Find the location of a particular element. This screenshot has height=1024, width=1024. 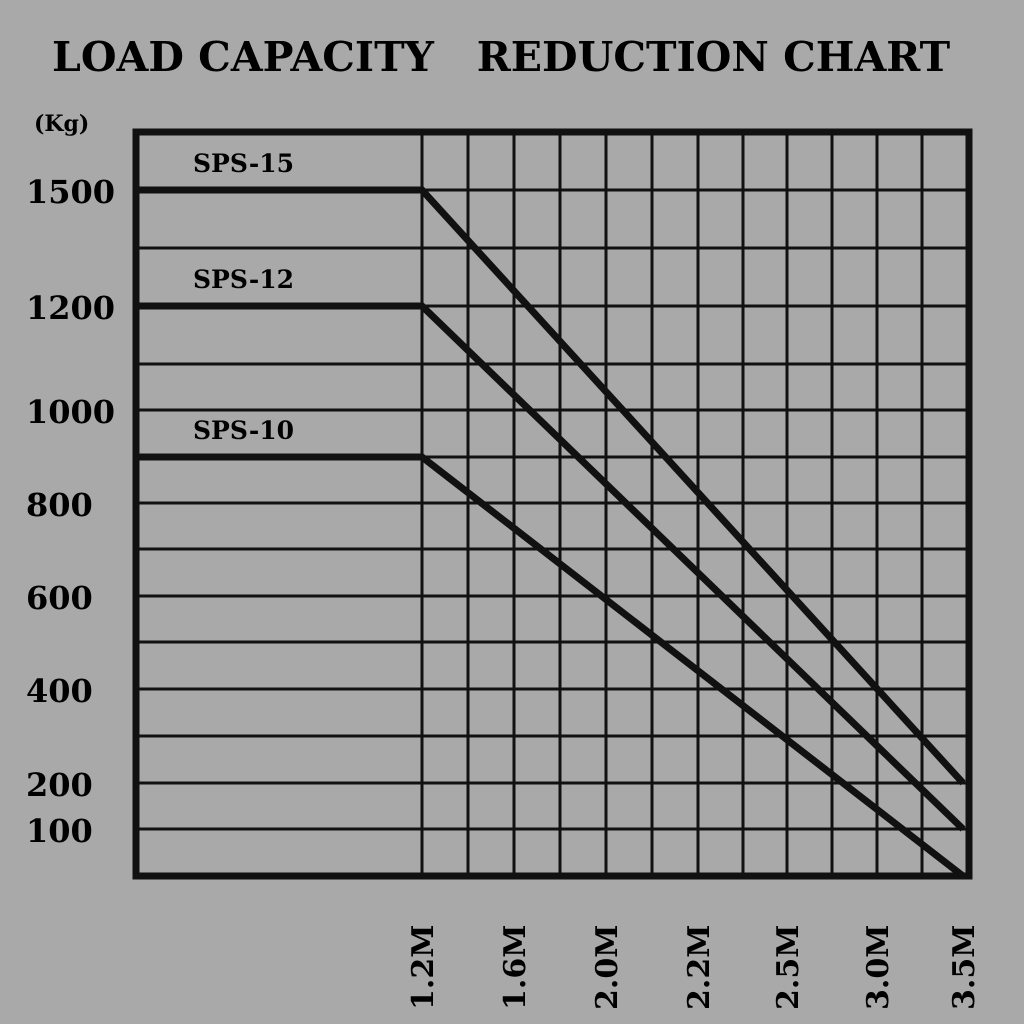

y-tick-label: 800 is located at coordinates (59, 505).